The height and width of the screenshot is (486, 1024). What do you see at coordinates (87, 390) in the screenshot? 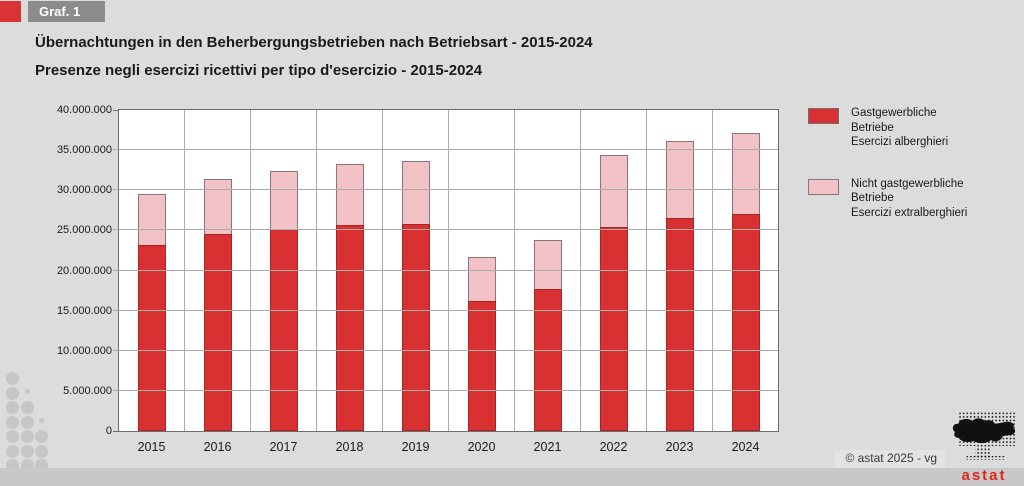
I see `y-tick-label: 5.000.000` at bounding box center [87, 390].